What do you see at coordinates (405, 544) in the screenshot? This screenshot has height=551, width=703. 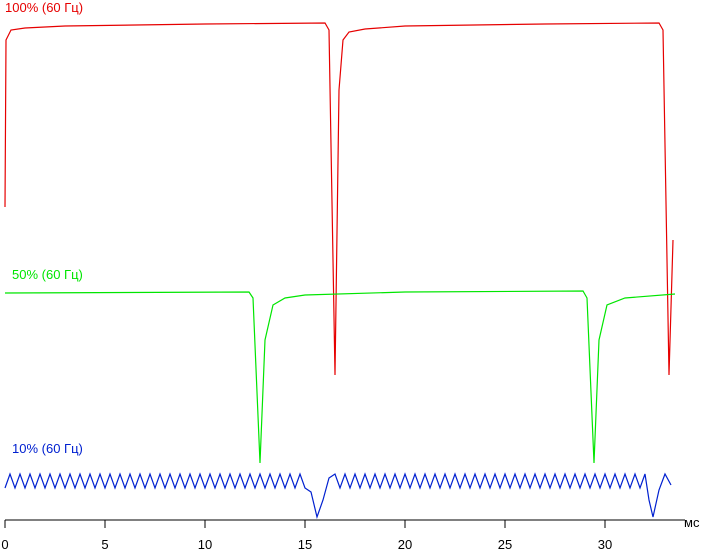 I see `x-tick-label: 20` at bounding box center [405, 544].